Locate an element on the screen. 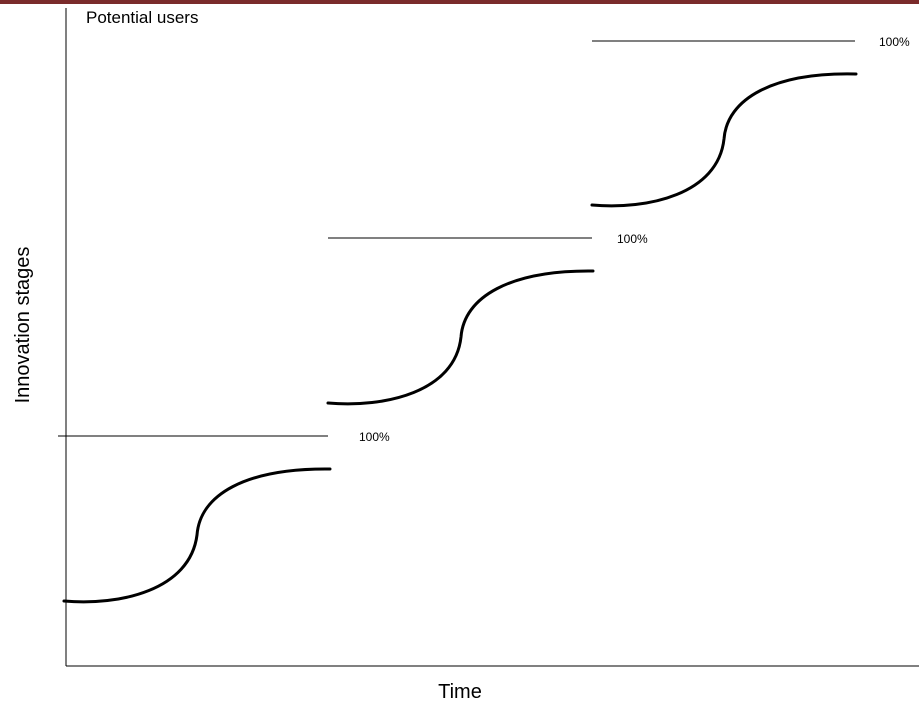  stage-1-s-curve is located at coordinates (197, 535).